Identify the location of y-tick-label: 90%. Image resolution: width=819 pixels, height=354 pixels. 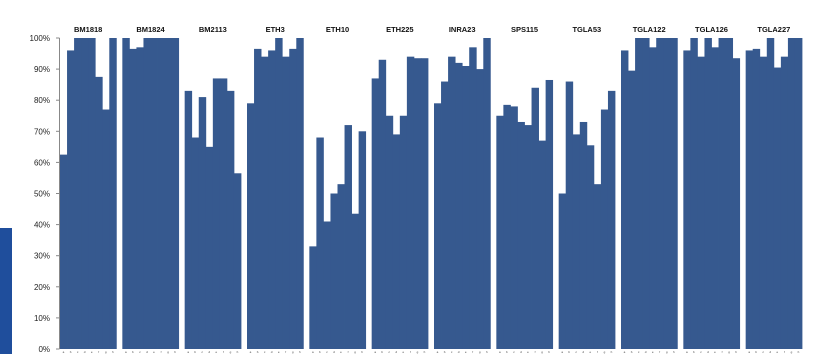
(42, 69).